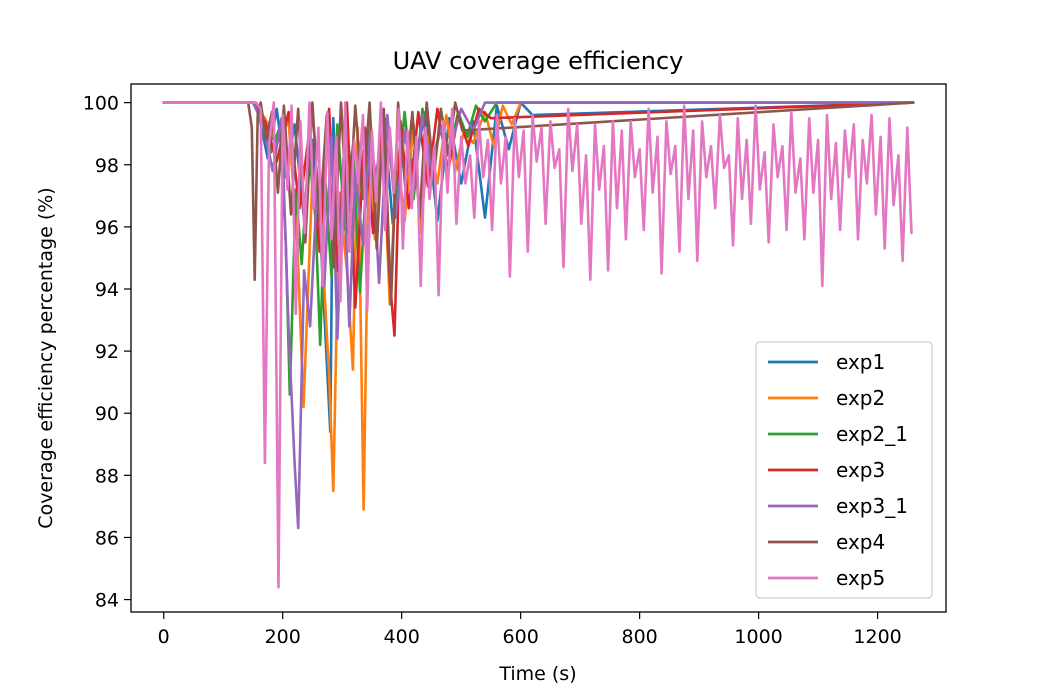 The image size is (1050, 700). Describe the element at coordinates (860, 470) in the screenshot. I see `legend-label-exp3: exp3` at that location.